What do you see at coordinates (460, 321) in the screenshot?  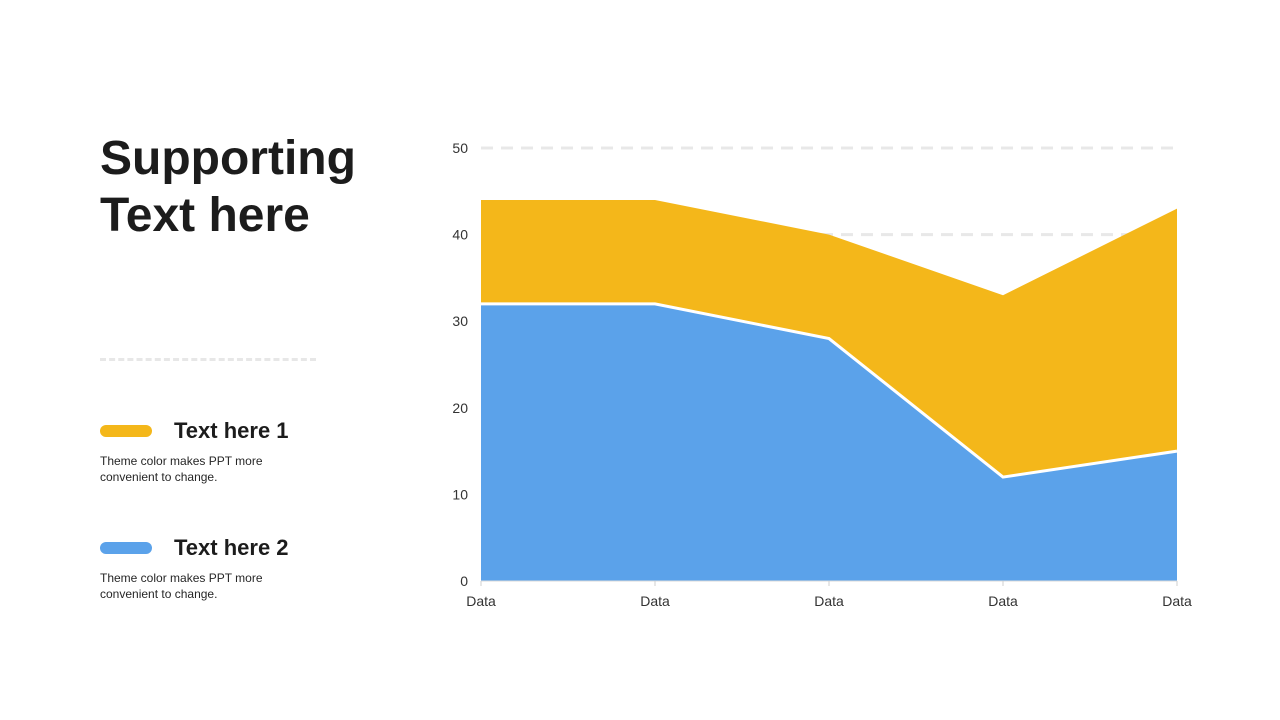 I see `y-tick-label-30: 30` at bounding box center [460, 321].